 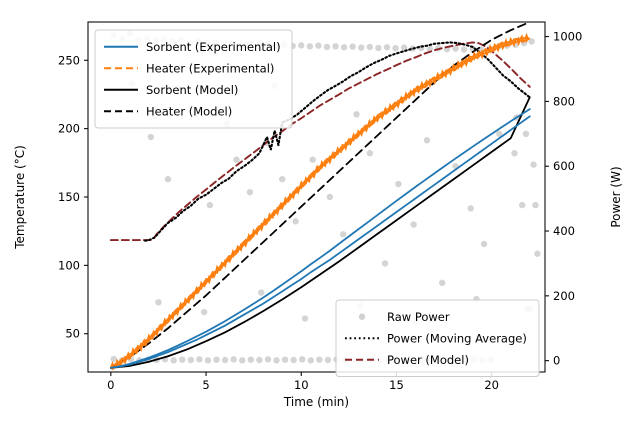 What do you see at coordinates (72, 334) in the screenshot?
I see `y-tick-label-left: 50` at bounding box center [72, 334].